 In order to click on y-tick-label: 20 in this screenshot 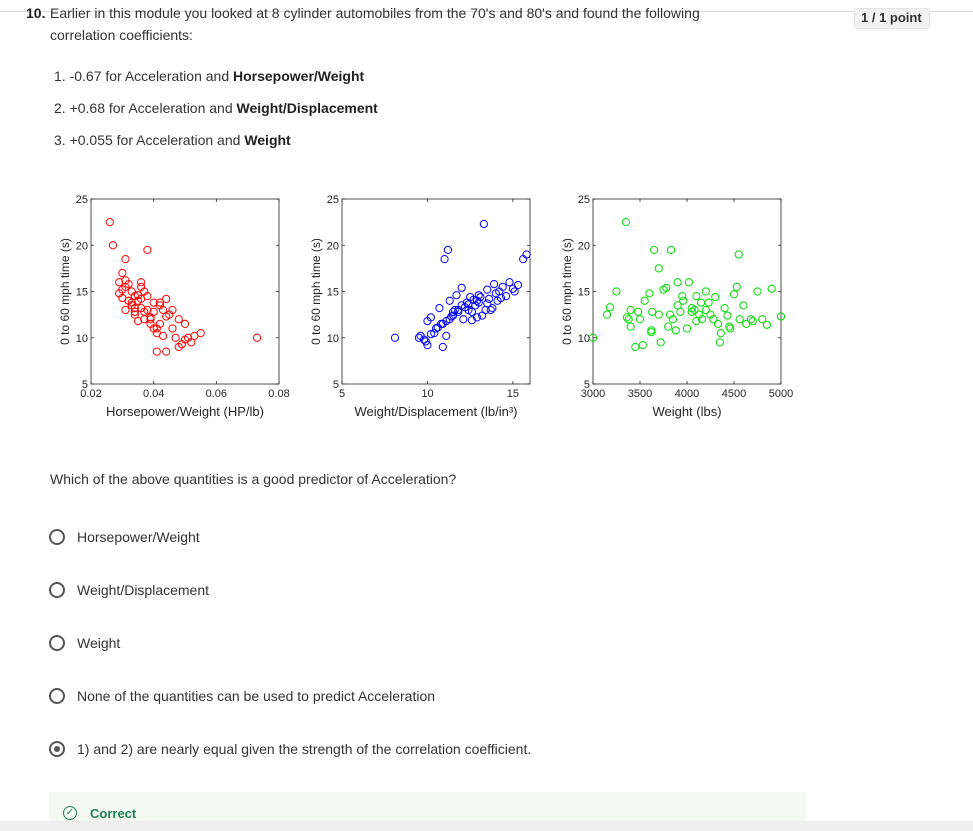, I will do `click(584, 246)`.